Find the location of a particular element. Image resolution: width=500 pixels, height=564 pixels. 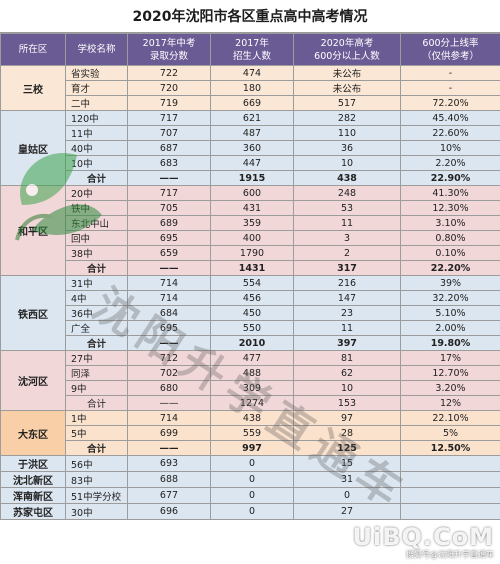

table-row: 三校 省实验 722 474 未公布 - is located at coordinates (250, 88).